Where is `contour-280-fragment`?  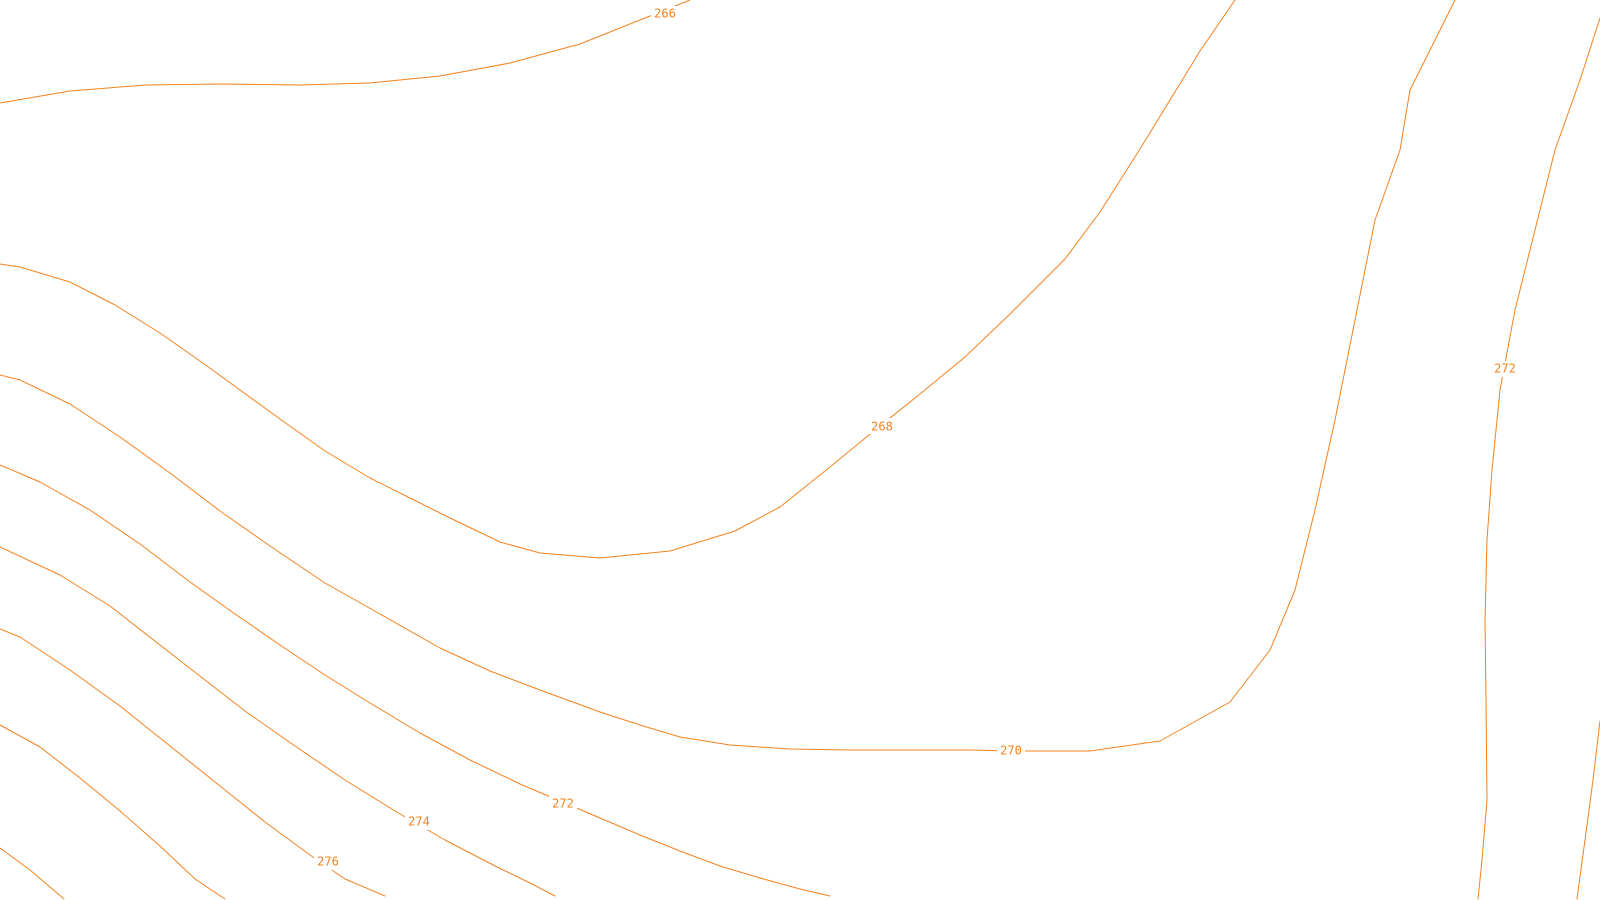 contour-280-fragment is located at coordinates (32, 873).